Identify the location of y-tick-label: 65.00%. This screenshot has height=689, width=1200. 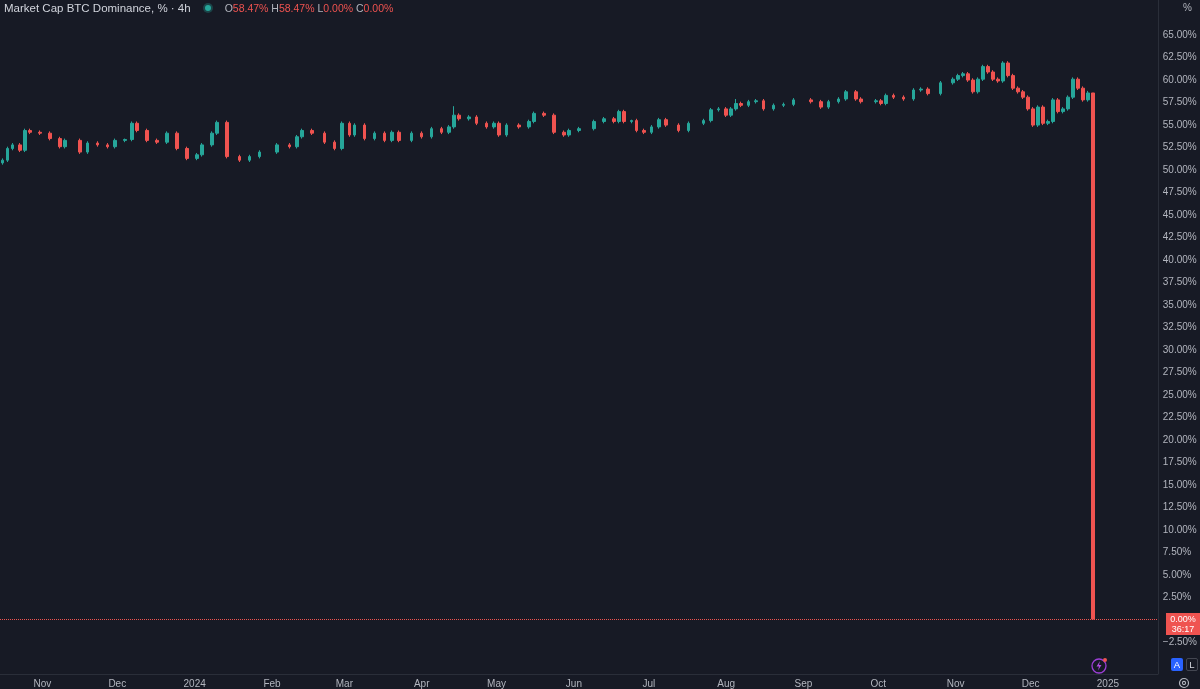
(1179, 34).